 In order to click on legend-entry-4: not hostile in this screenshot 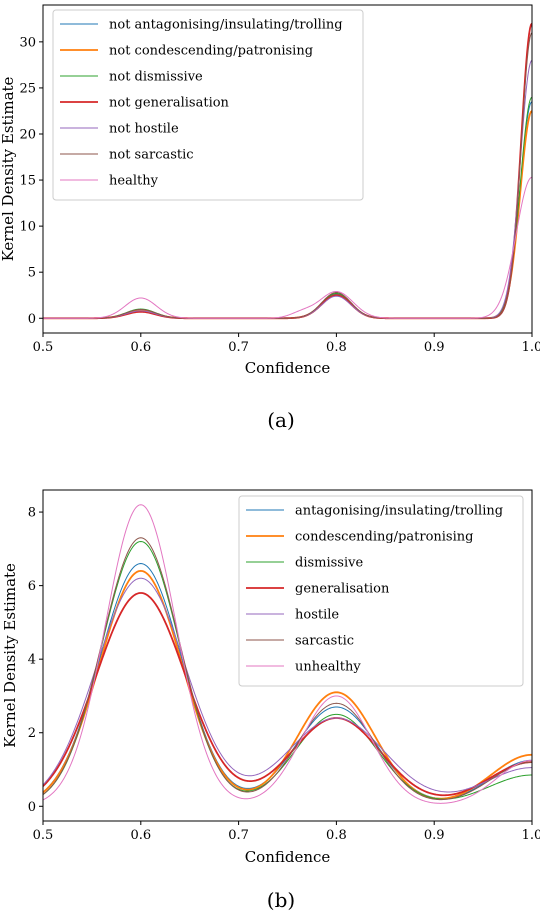, I will do `click(144, 129)`.